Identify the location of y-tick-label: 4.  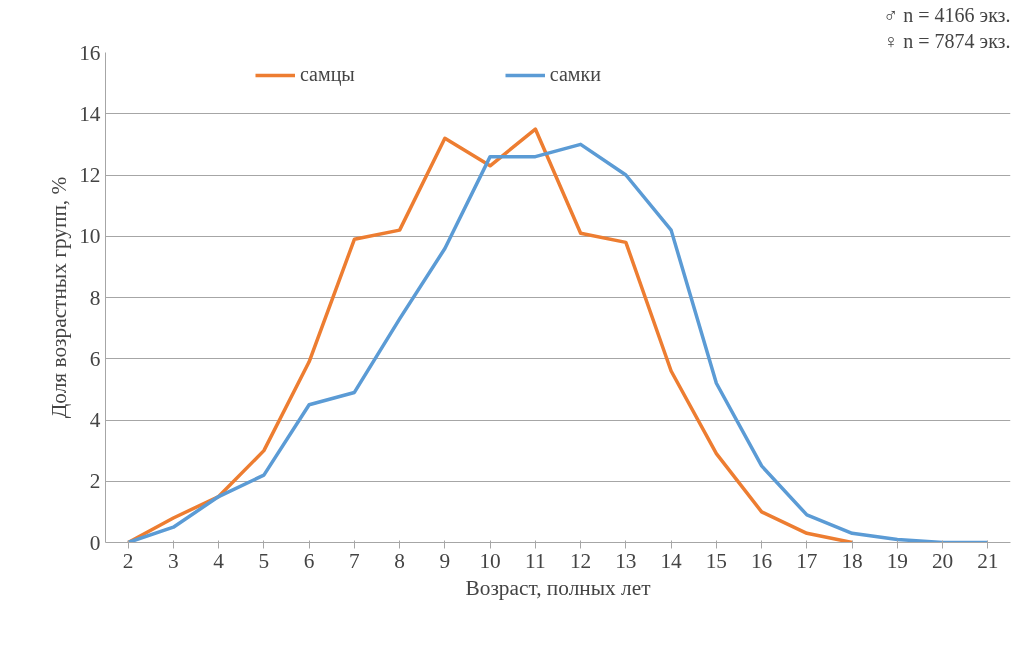
(95, 420).